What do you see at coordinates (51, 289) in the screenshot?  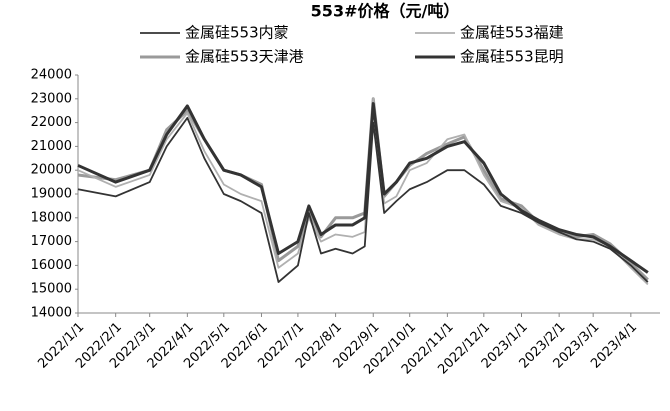 I see `y-tick-label: 15000` at bounding box center [51, 289].